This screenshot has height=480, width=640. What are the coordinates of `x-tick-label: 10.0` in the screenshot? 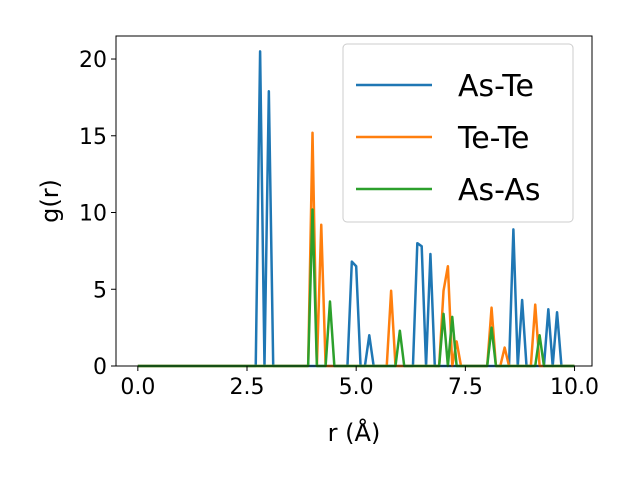 It's located at (574, 387).